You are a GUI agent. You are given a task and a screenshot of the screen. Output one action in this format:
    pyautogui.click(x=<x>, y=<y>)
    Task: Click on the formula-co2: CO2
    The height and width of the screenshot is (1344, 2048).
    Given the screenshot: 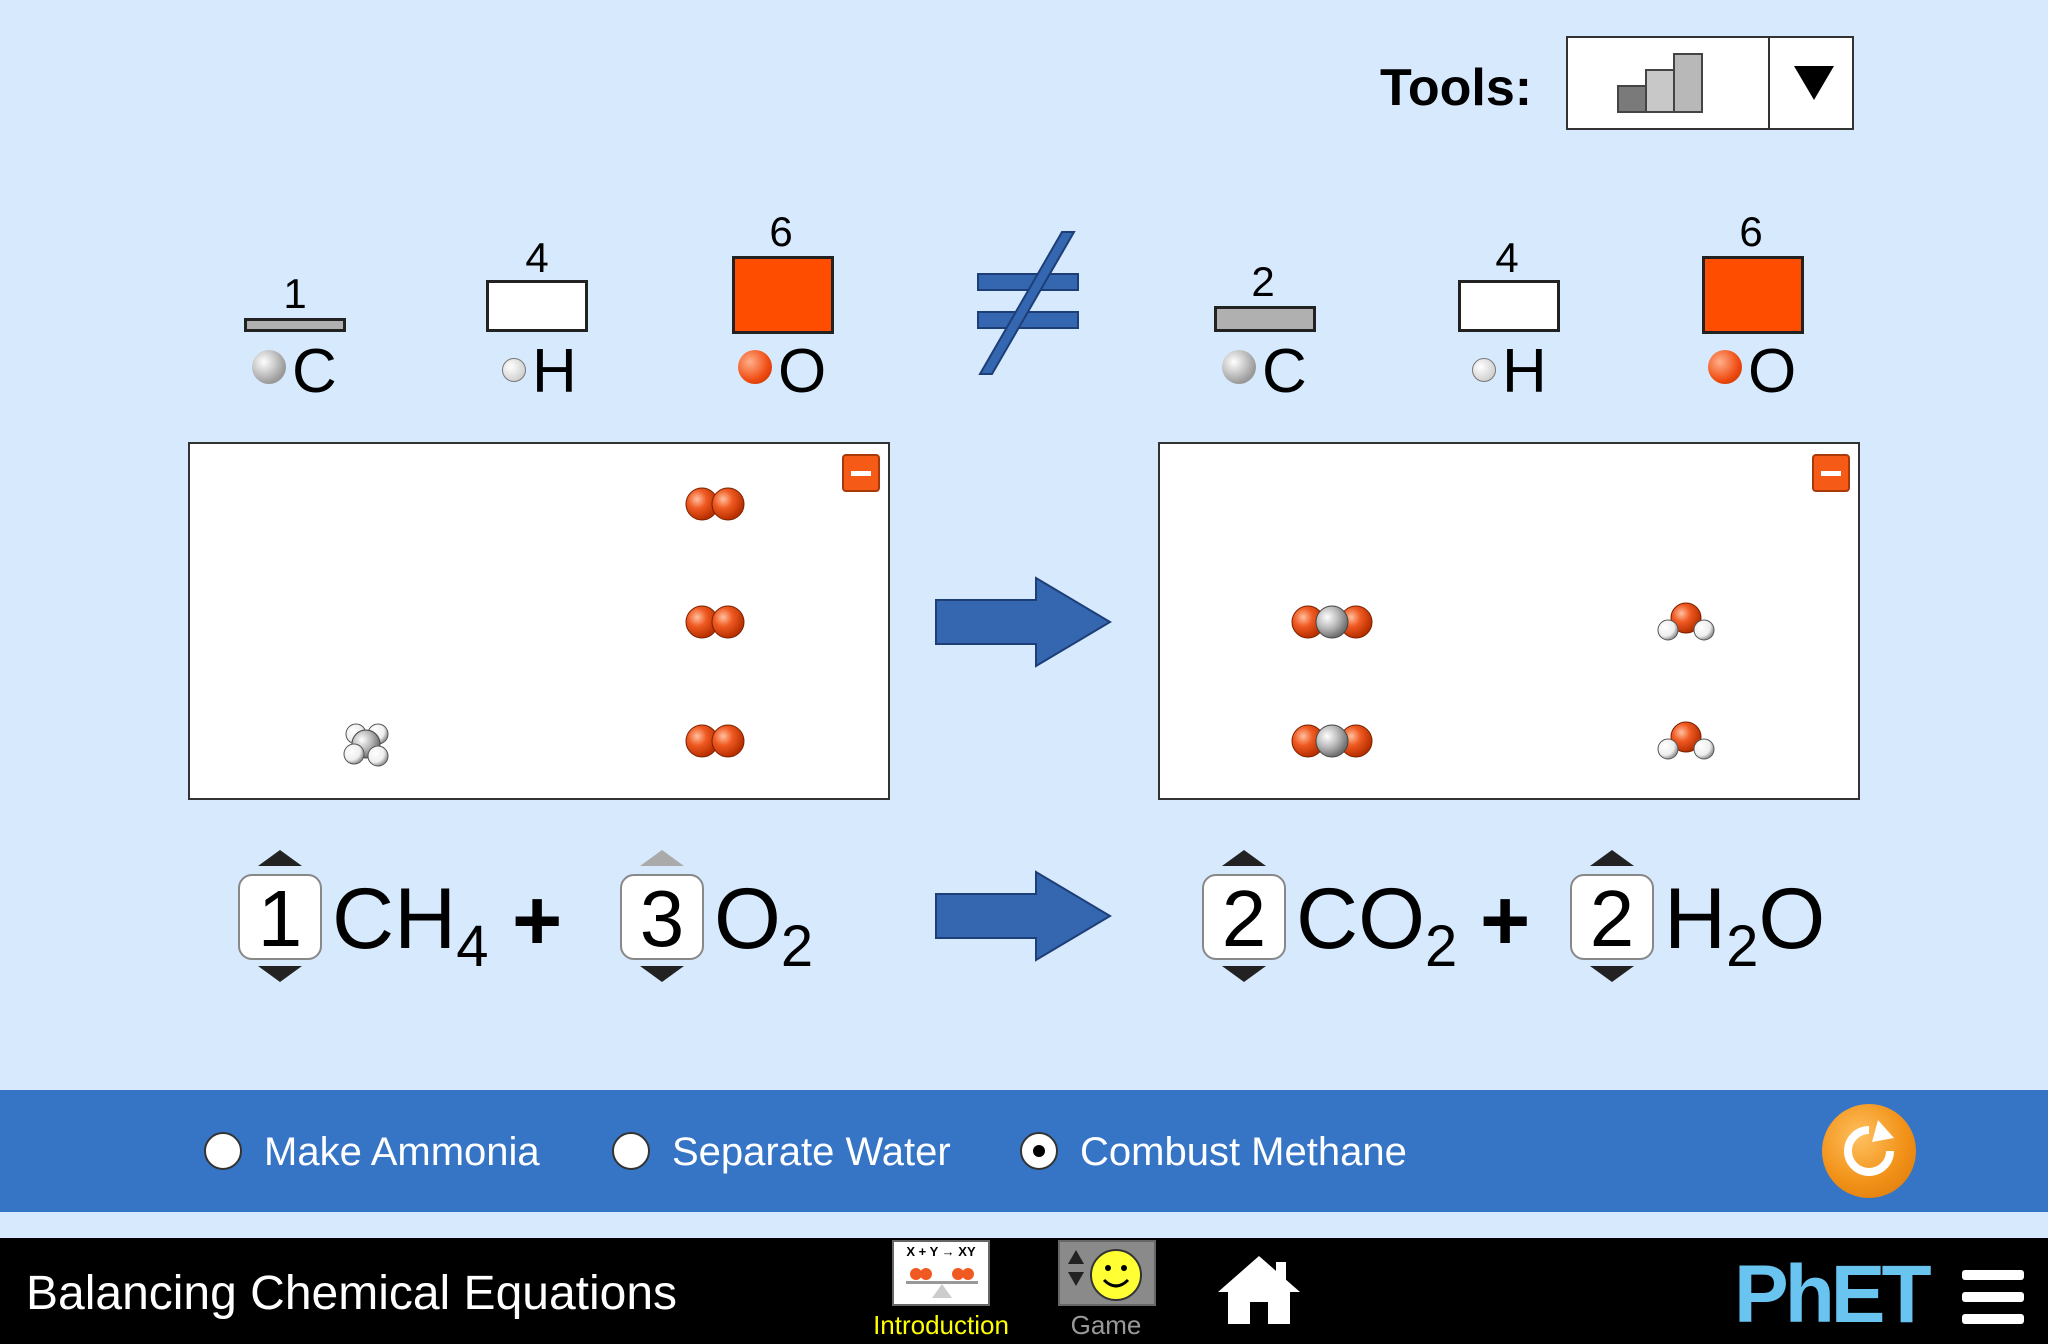 What is the action you would take?
    pyautogui.click(x=1377, y=925)
    